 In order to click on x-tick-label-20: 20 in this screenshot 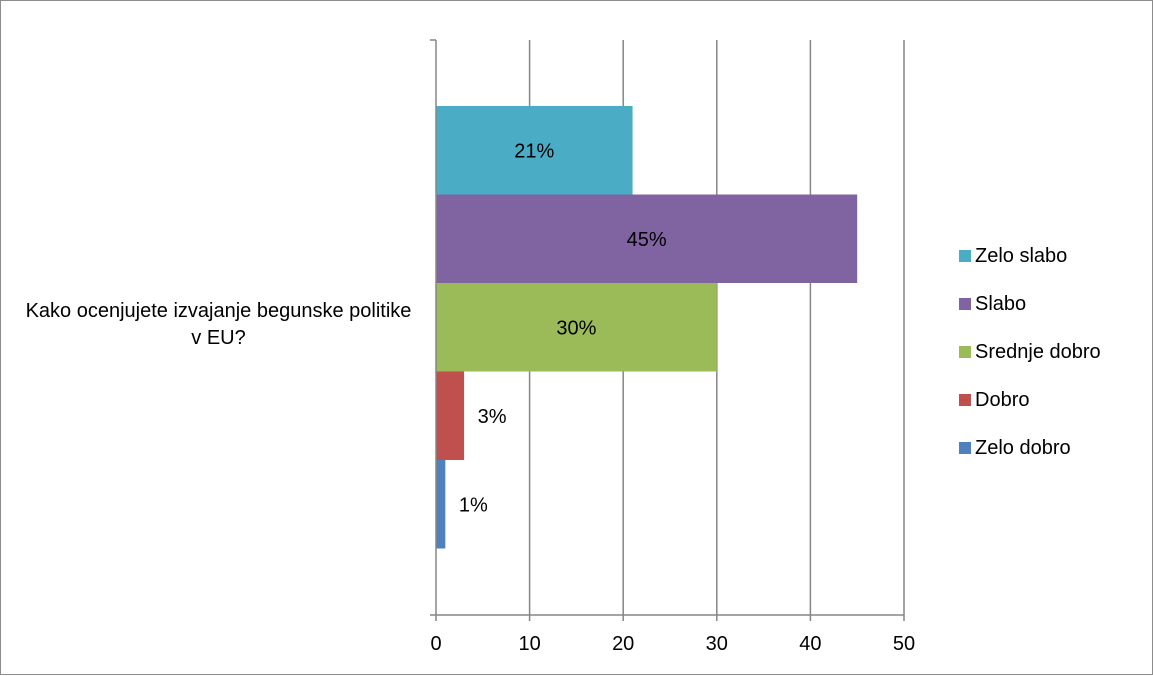, I will do `click(623, 644)`.